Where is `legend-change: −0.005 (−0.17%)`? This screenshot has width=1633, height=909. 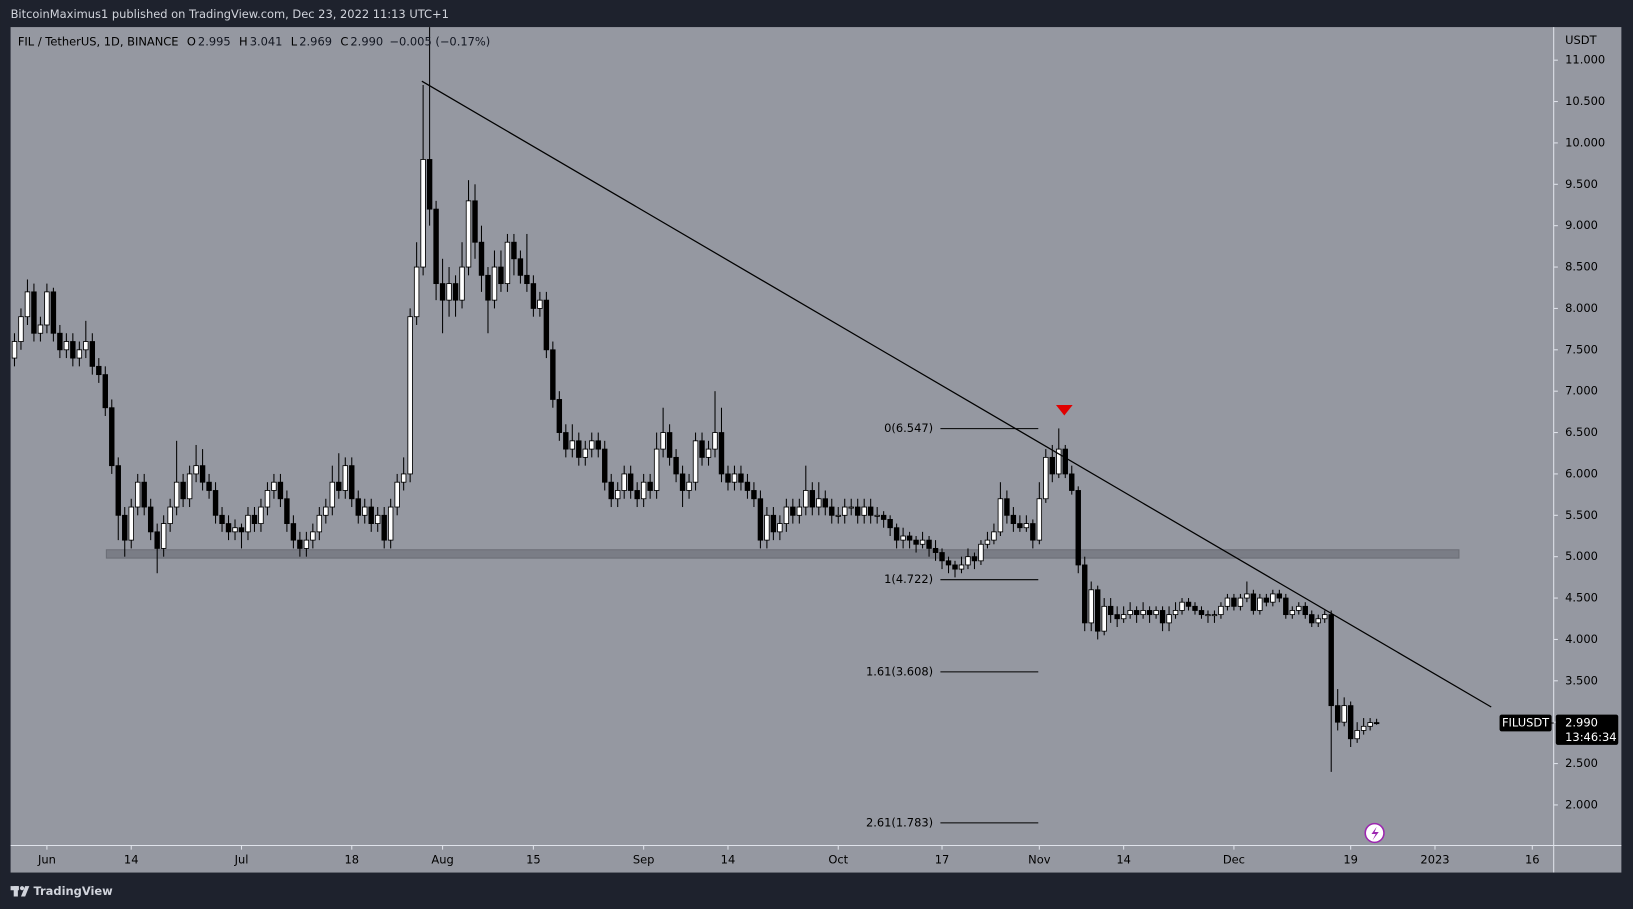
legend-change: −0.005 (−0.17%) is located at coordinates (439, 41).